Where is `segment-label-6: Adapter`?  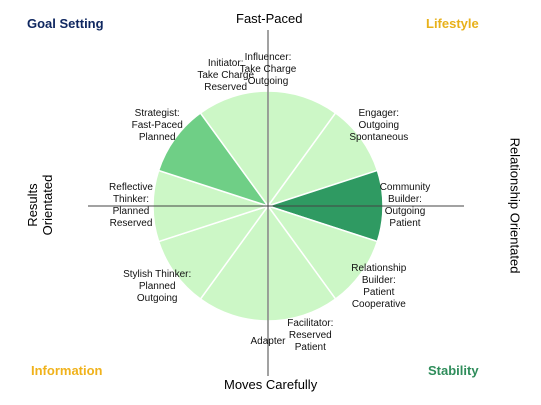 segment-label-6: Adapter is located at coordinates (267, 342).